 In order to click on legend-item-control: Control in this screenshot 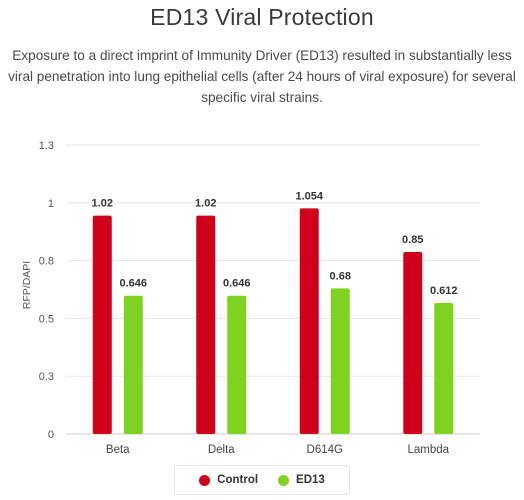, I will do `click(228, 480)`.